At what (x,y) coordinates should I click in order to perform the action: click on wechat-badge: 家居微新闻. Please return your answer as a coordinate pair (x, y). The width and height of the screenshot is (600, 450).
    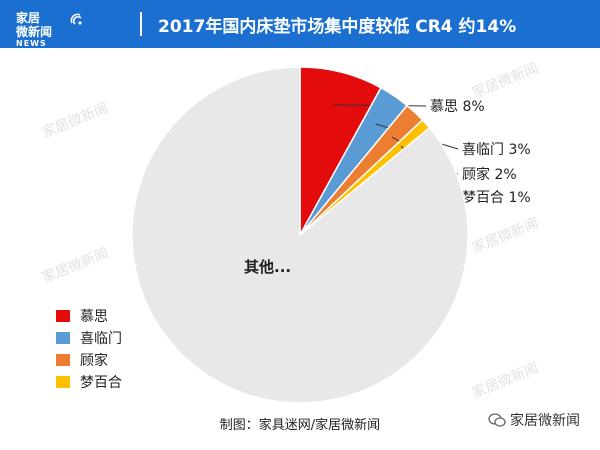
    Looking at the image, I should click on (534, 420).